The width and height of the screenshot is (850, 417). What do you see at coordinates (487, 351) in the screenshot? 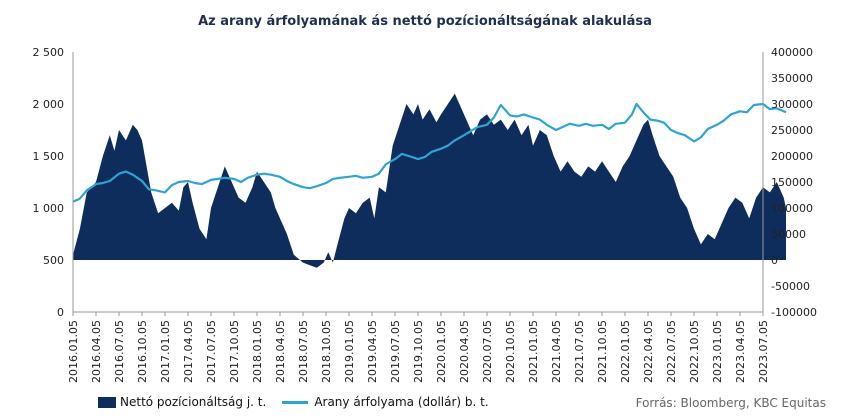
I see `x-tick-label: 2020.07.05` at bounding box center [487, 351].